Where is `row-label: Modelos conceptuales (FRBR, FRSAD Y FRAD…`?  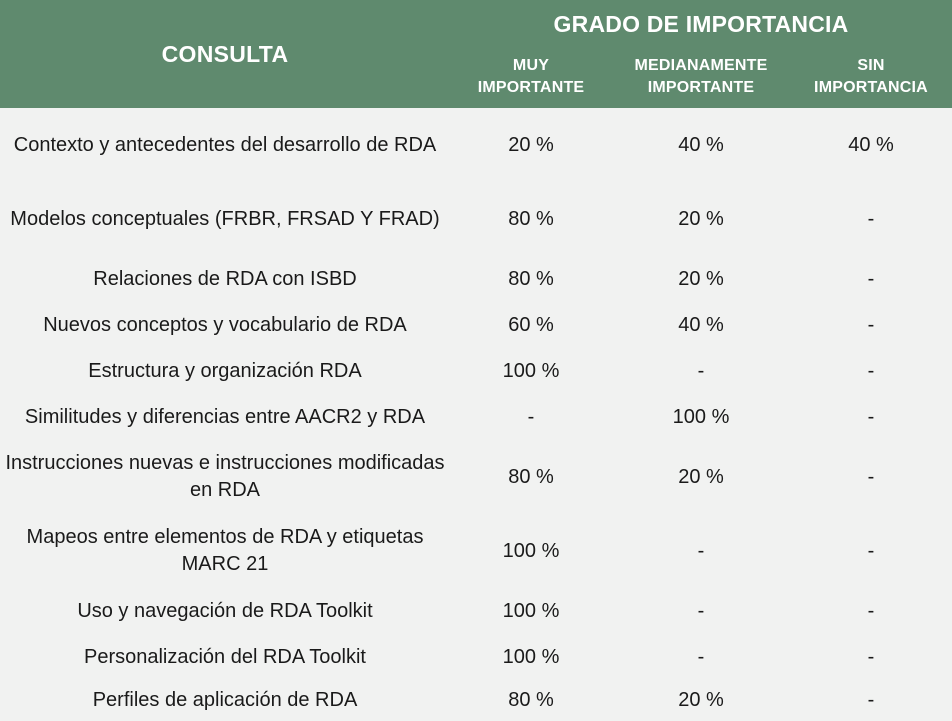
row-label: Modelos conceptuales (FRBR, FRSAD Y FRAD… is located at coordinates (225, 218).